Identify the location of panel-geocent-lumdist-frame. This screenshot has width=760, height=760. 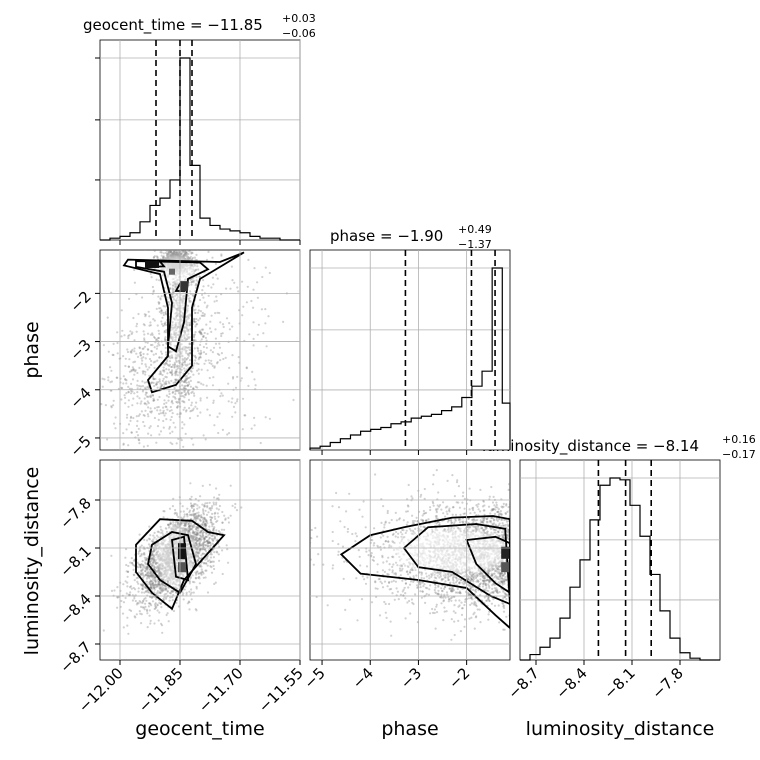
(200, 560).